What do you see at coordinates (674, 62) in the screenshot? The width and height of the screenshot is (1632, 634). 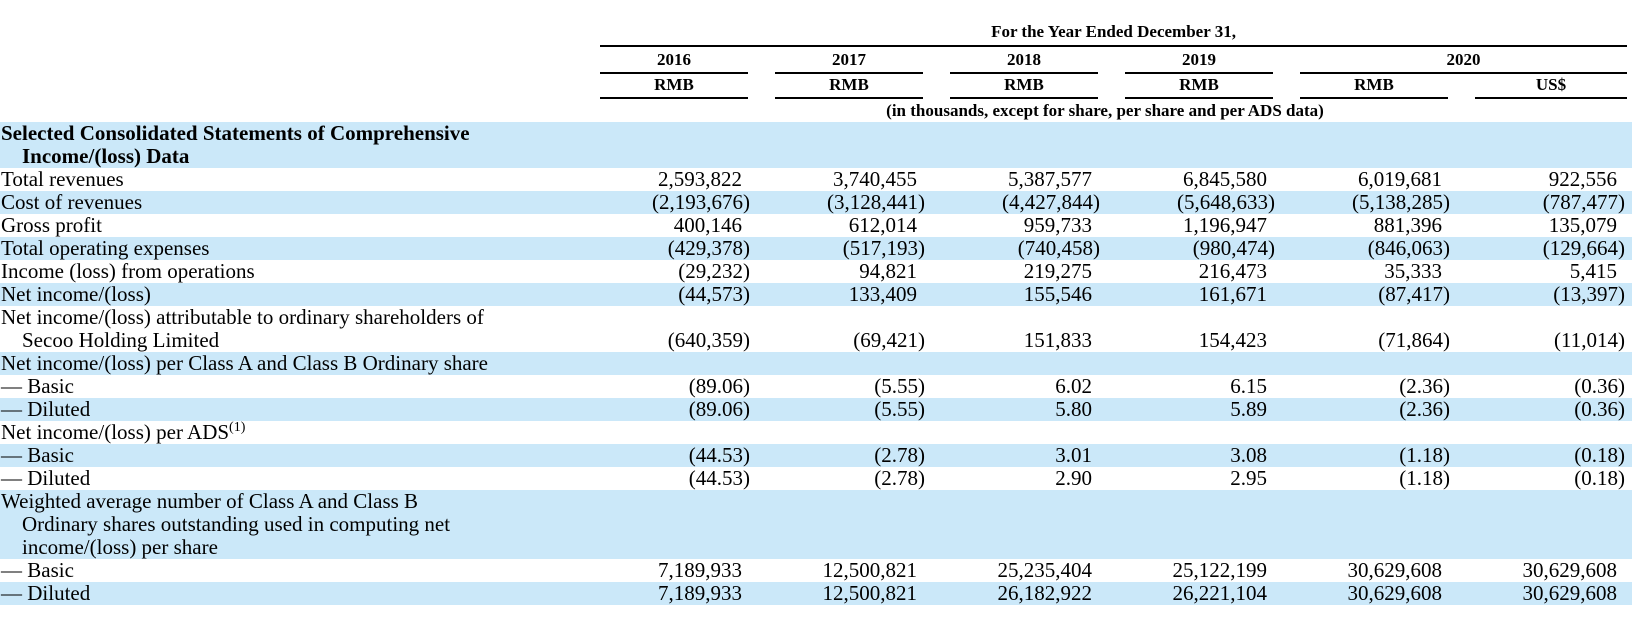 I see `year-label: 2016` at bounding box center [674, 62].